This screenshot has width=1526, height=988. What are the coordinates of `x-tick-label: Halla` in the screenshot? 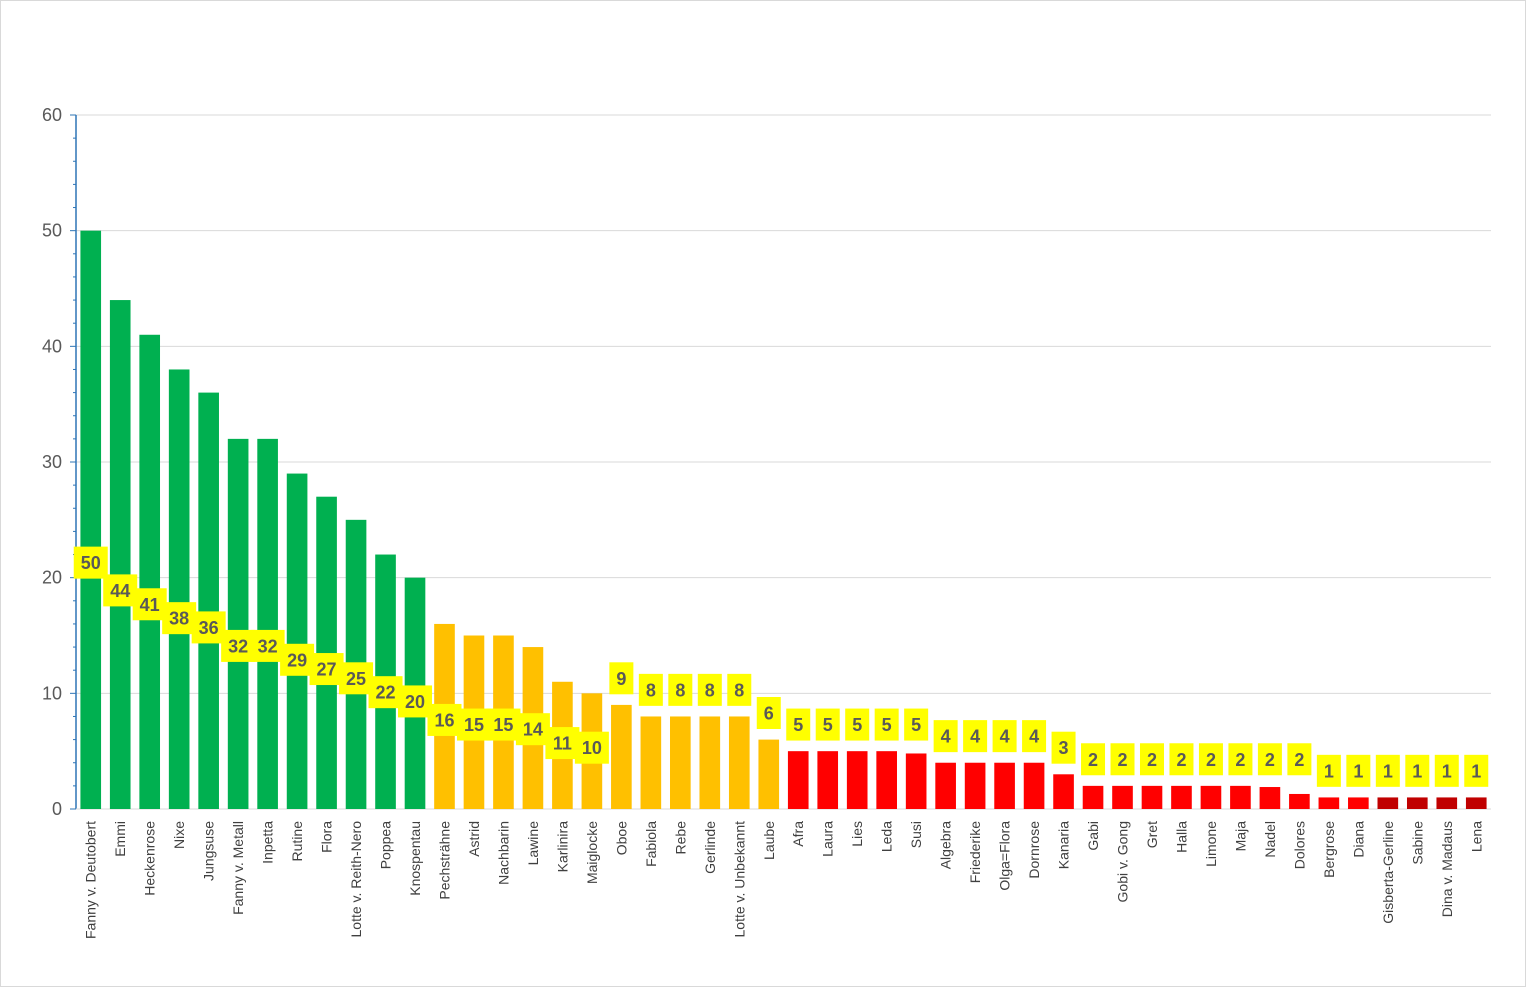 It's located at (1181, 837).